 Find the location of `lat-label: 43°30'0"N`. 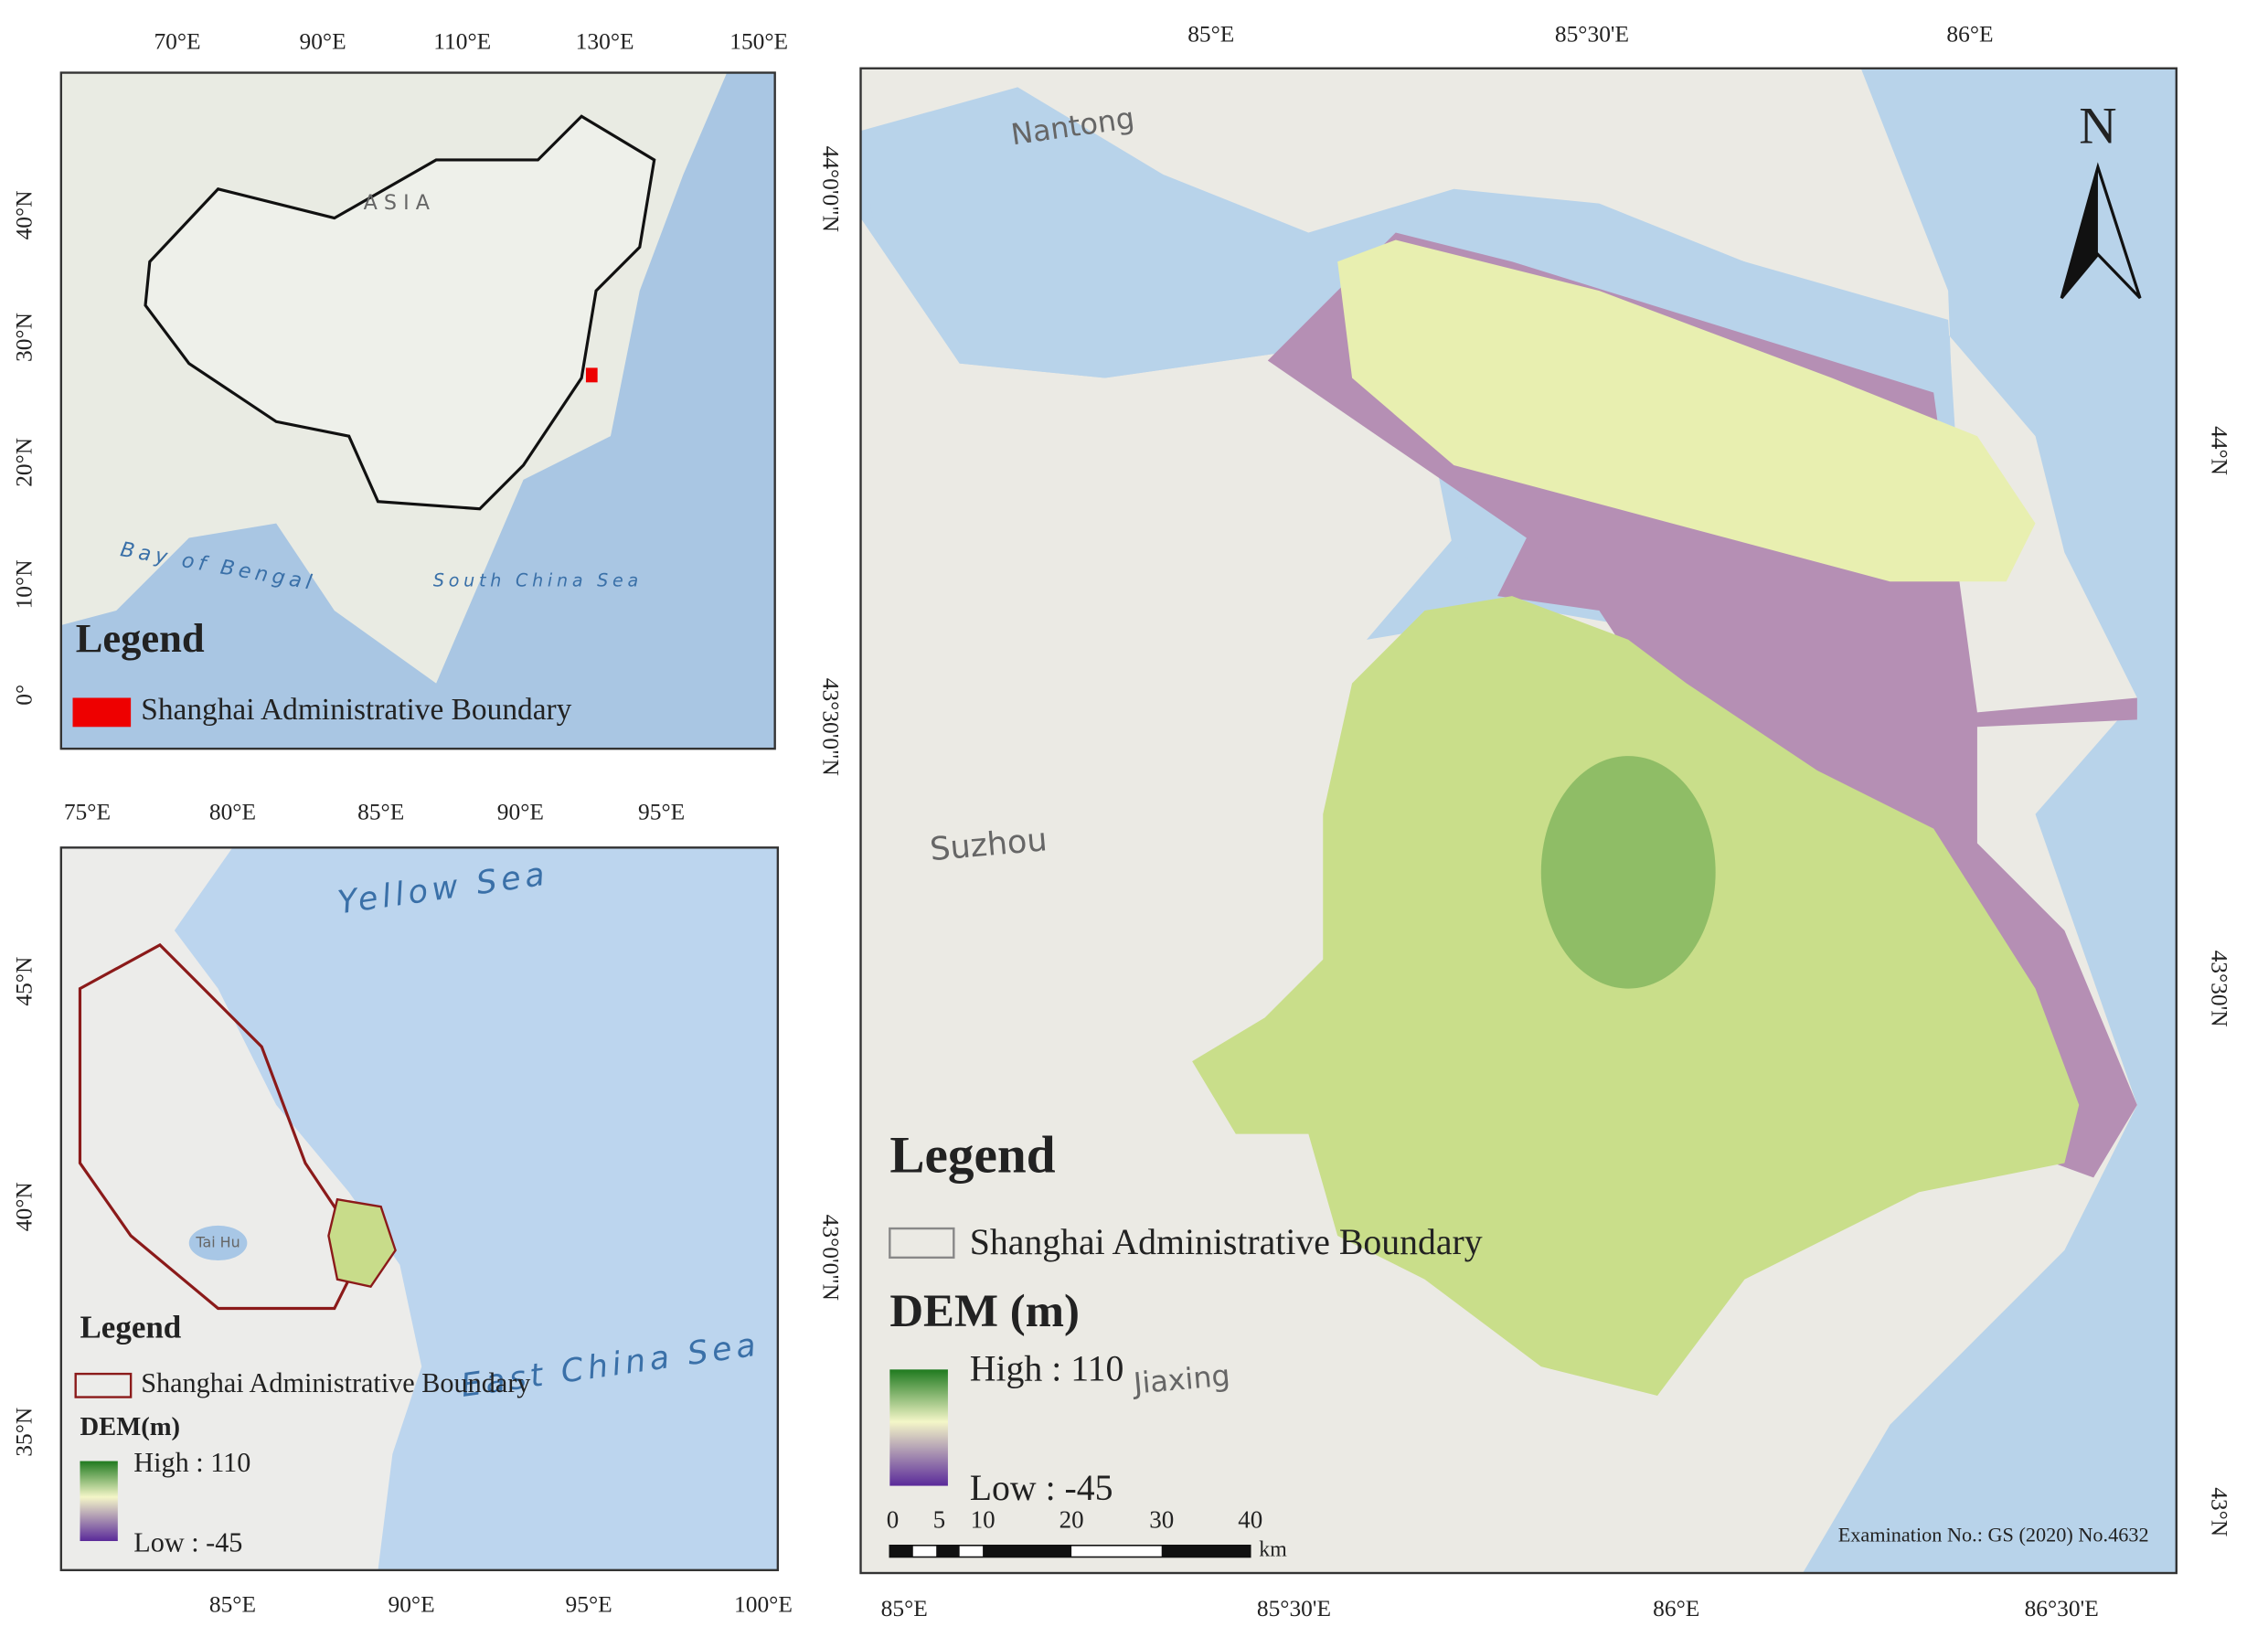

lat-label: 43°30'0"N is located at coordinates (831, 727).